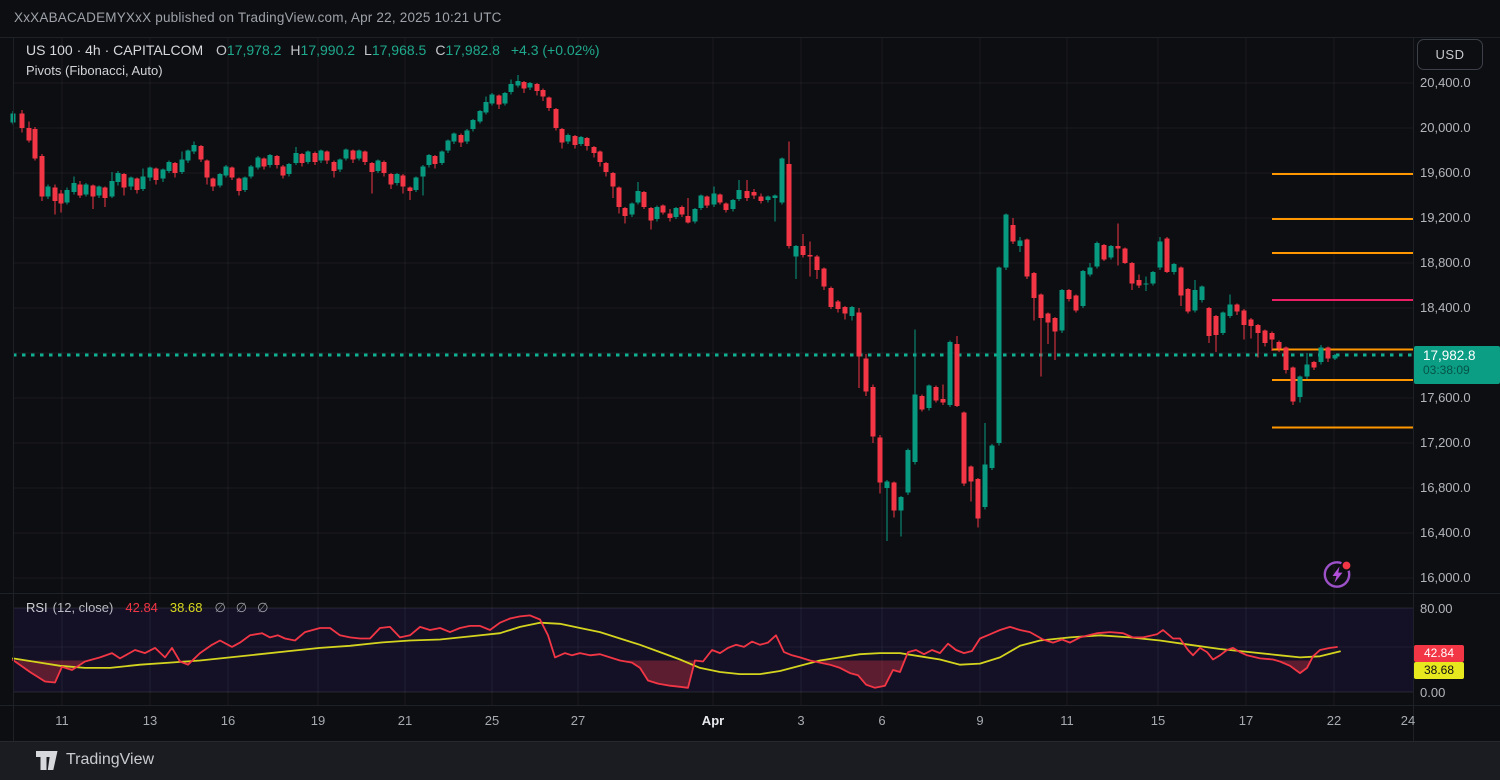  What do you see at coordinates (1445, 263) in the screenshot?
I see `price-axis-label: 18,800.0` at bounding box center [1445, 263].